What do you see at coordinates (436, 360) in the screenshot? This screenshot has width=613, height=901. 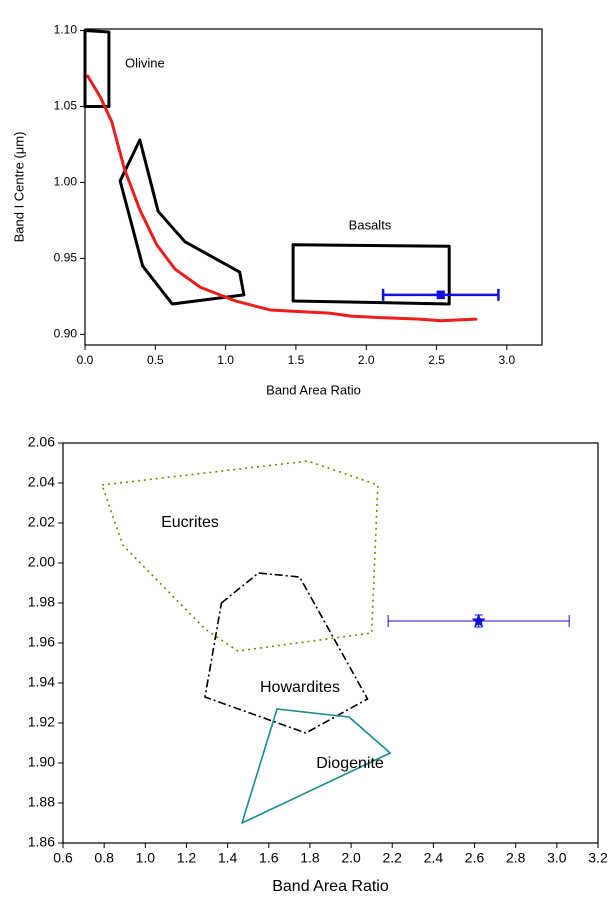 I see `x-tick-label: 2.5` at bounding box center [436, 360].